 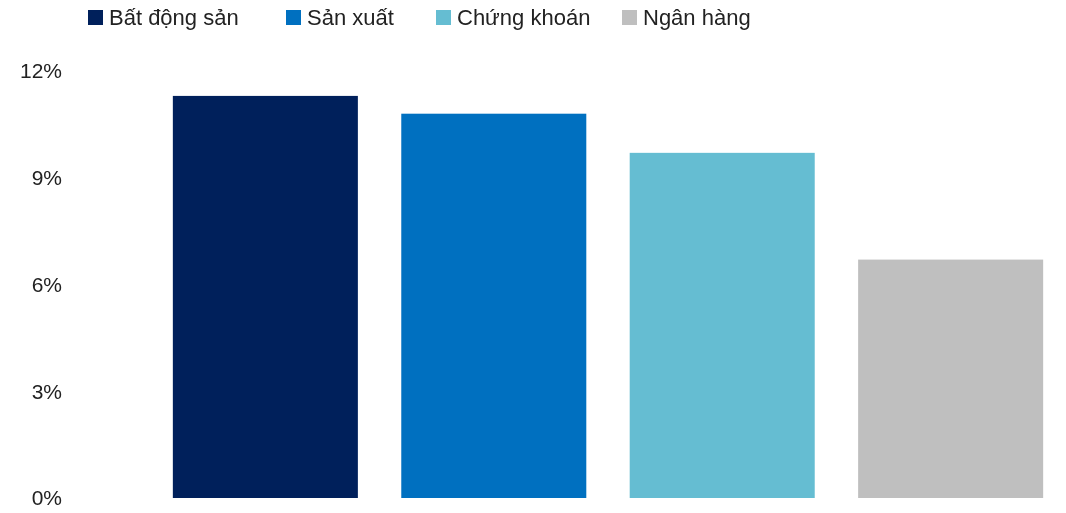 I want to click on legend-label: Chứng khoán, so click(x=524, y=17).